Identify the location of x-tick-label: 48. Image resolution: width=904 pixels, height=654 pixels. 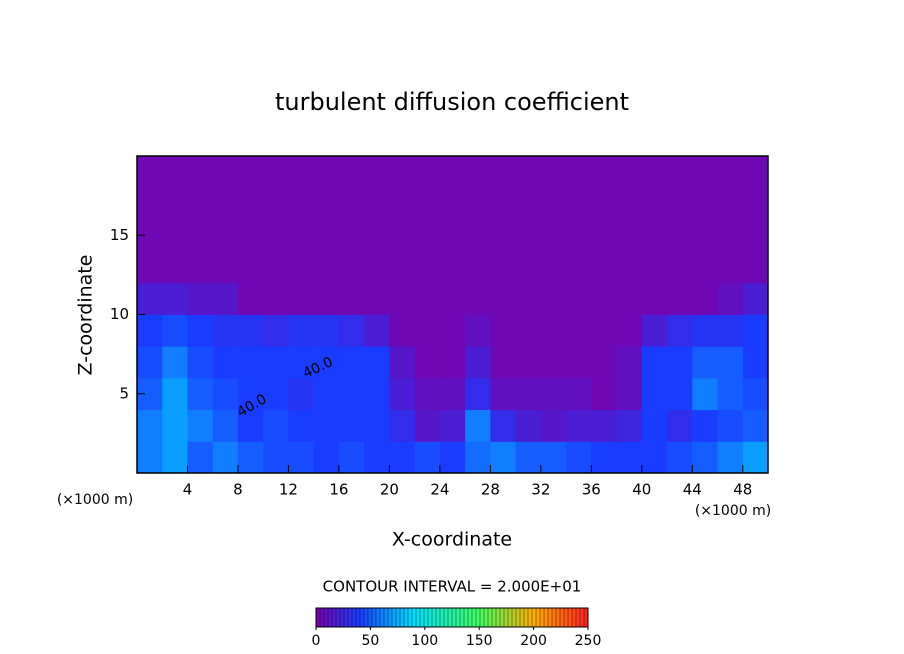
(742, 490).